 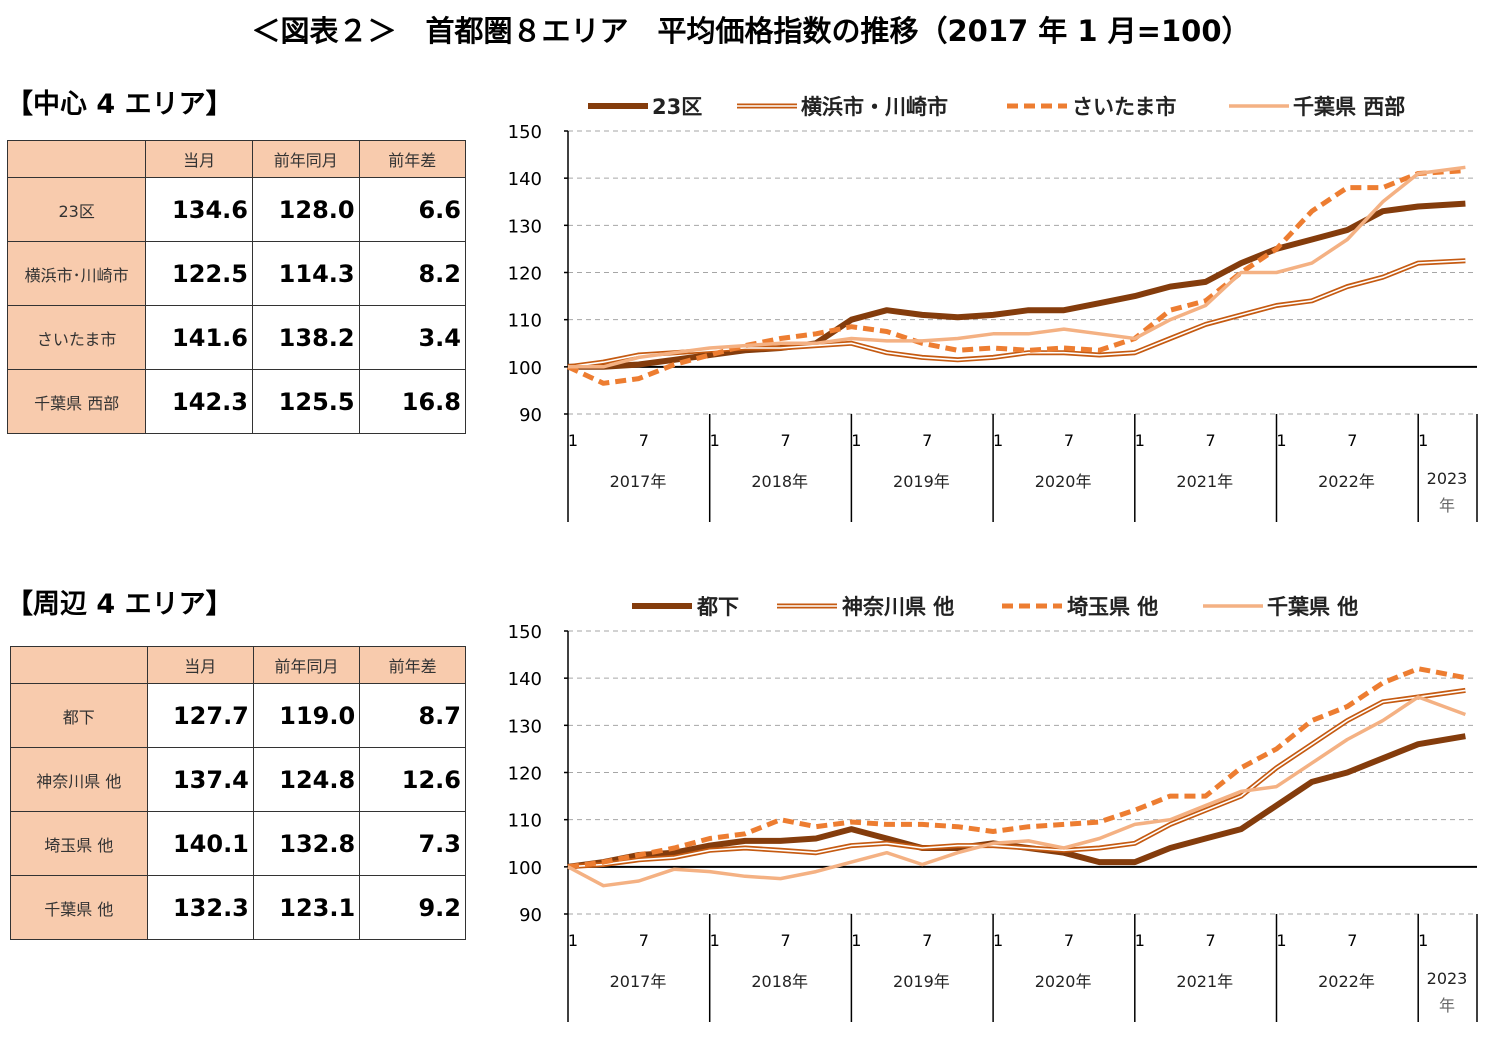 I want to click on prev-year-value: 128.0, so click(x=305, y=209).